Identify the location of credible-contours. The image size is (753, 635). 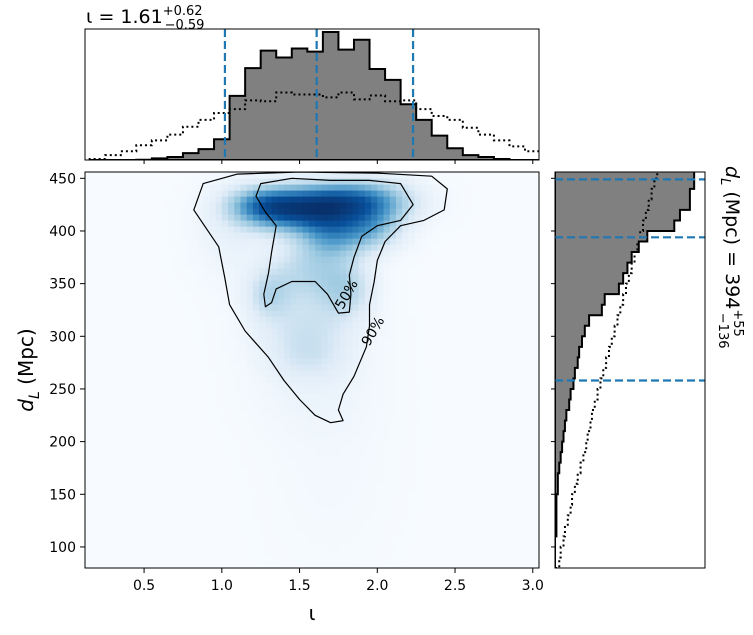
(320, 298).